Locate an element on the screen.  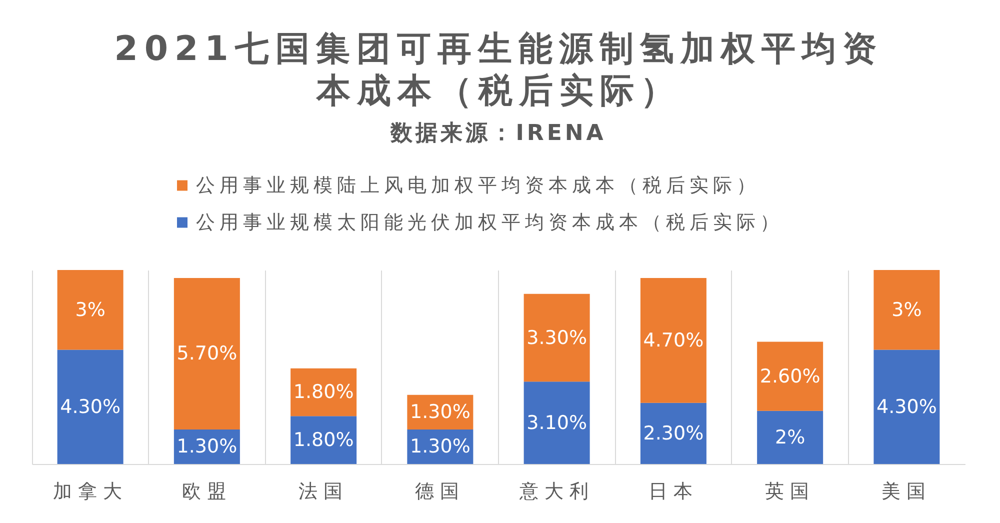
x-tick-label: 英国 is located at coordinates (790, 491).